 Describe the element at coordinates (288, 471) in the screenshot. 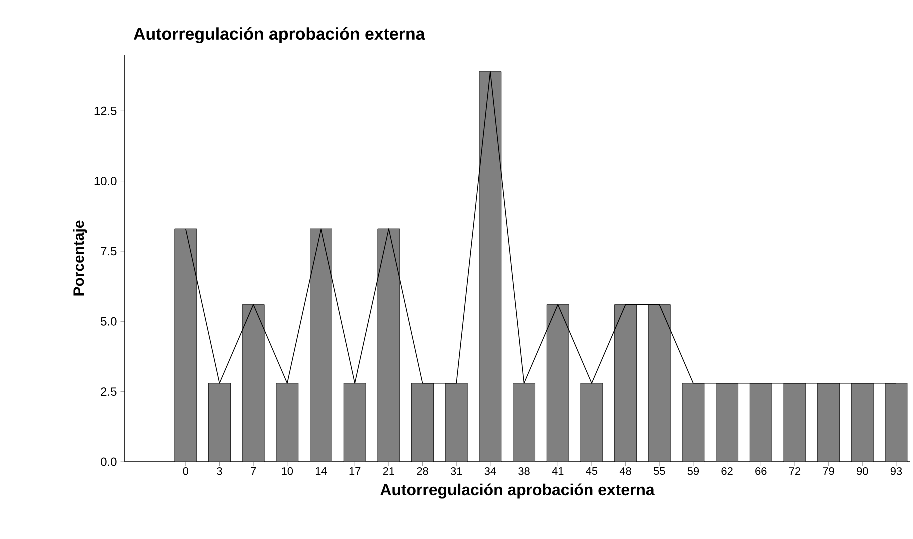

I see `x-tick-label: 10` at that location.